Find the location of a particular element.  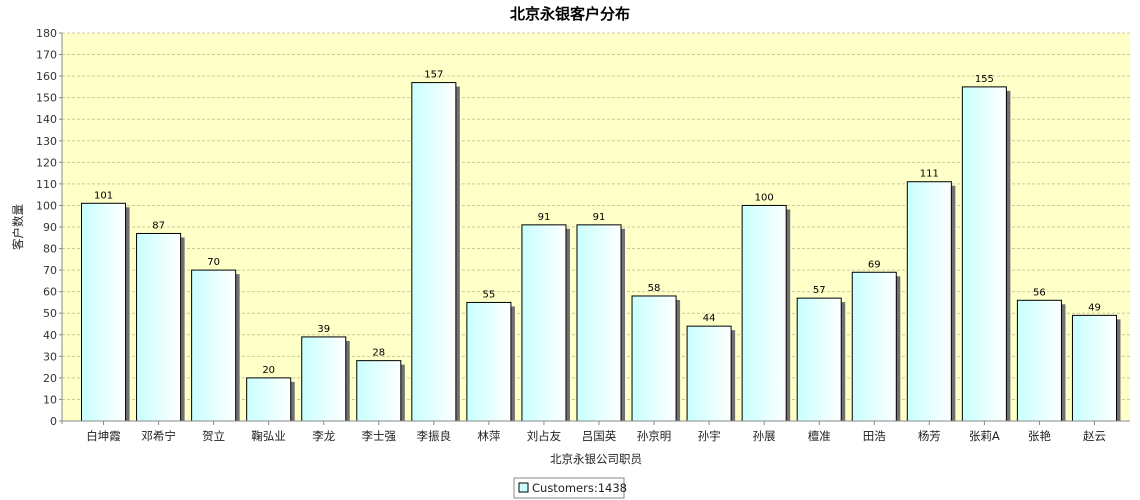

y-tick-label: 10 is located at coordinates (50, 399).